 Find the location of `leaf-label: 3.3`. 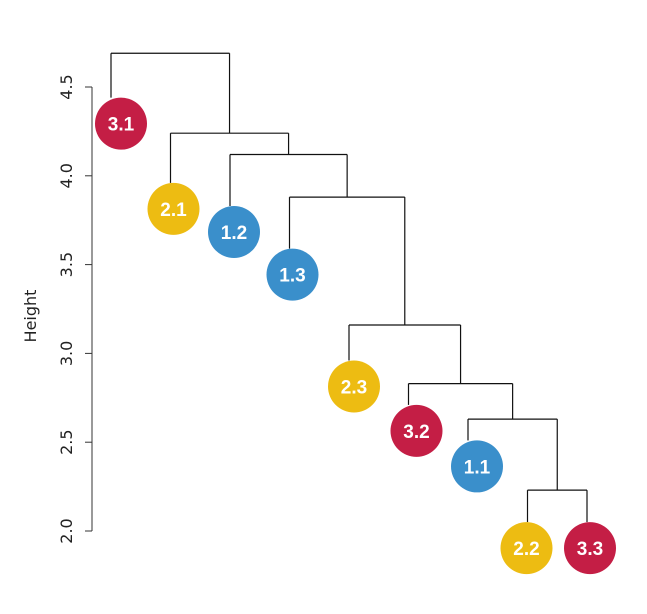

leaf-label: 3.3 is located at coordinates (590, 549).